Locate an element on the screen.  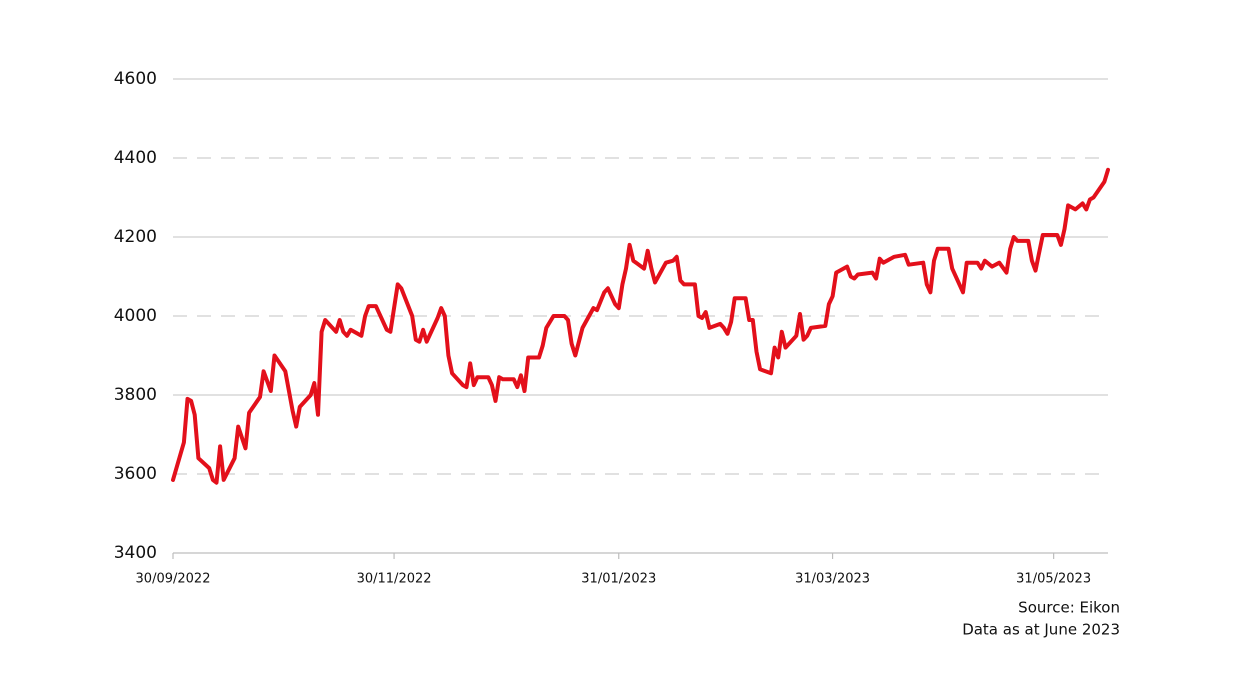
source-note: Source: Eikon is located at coordinates (1069, 608).